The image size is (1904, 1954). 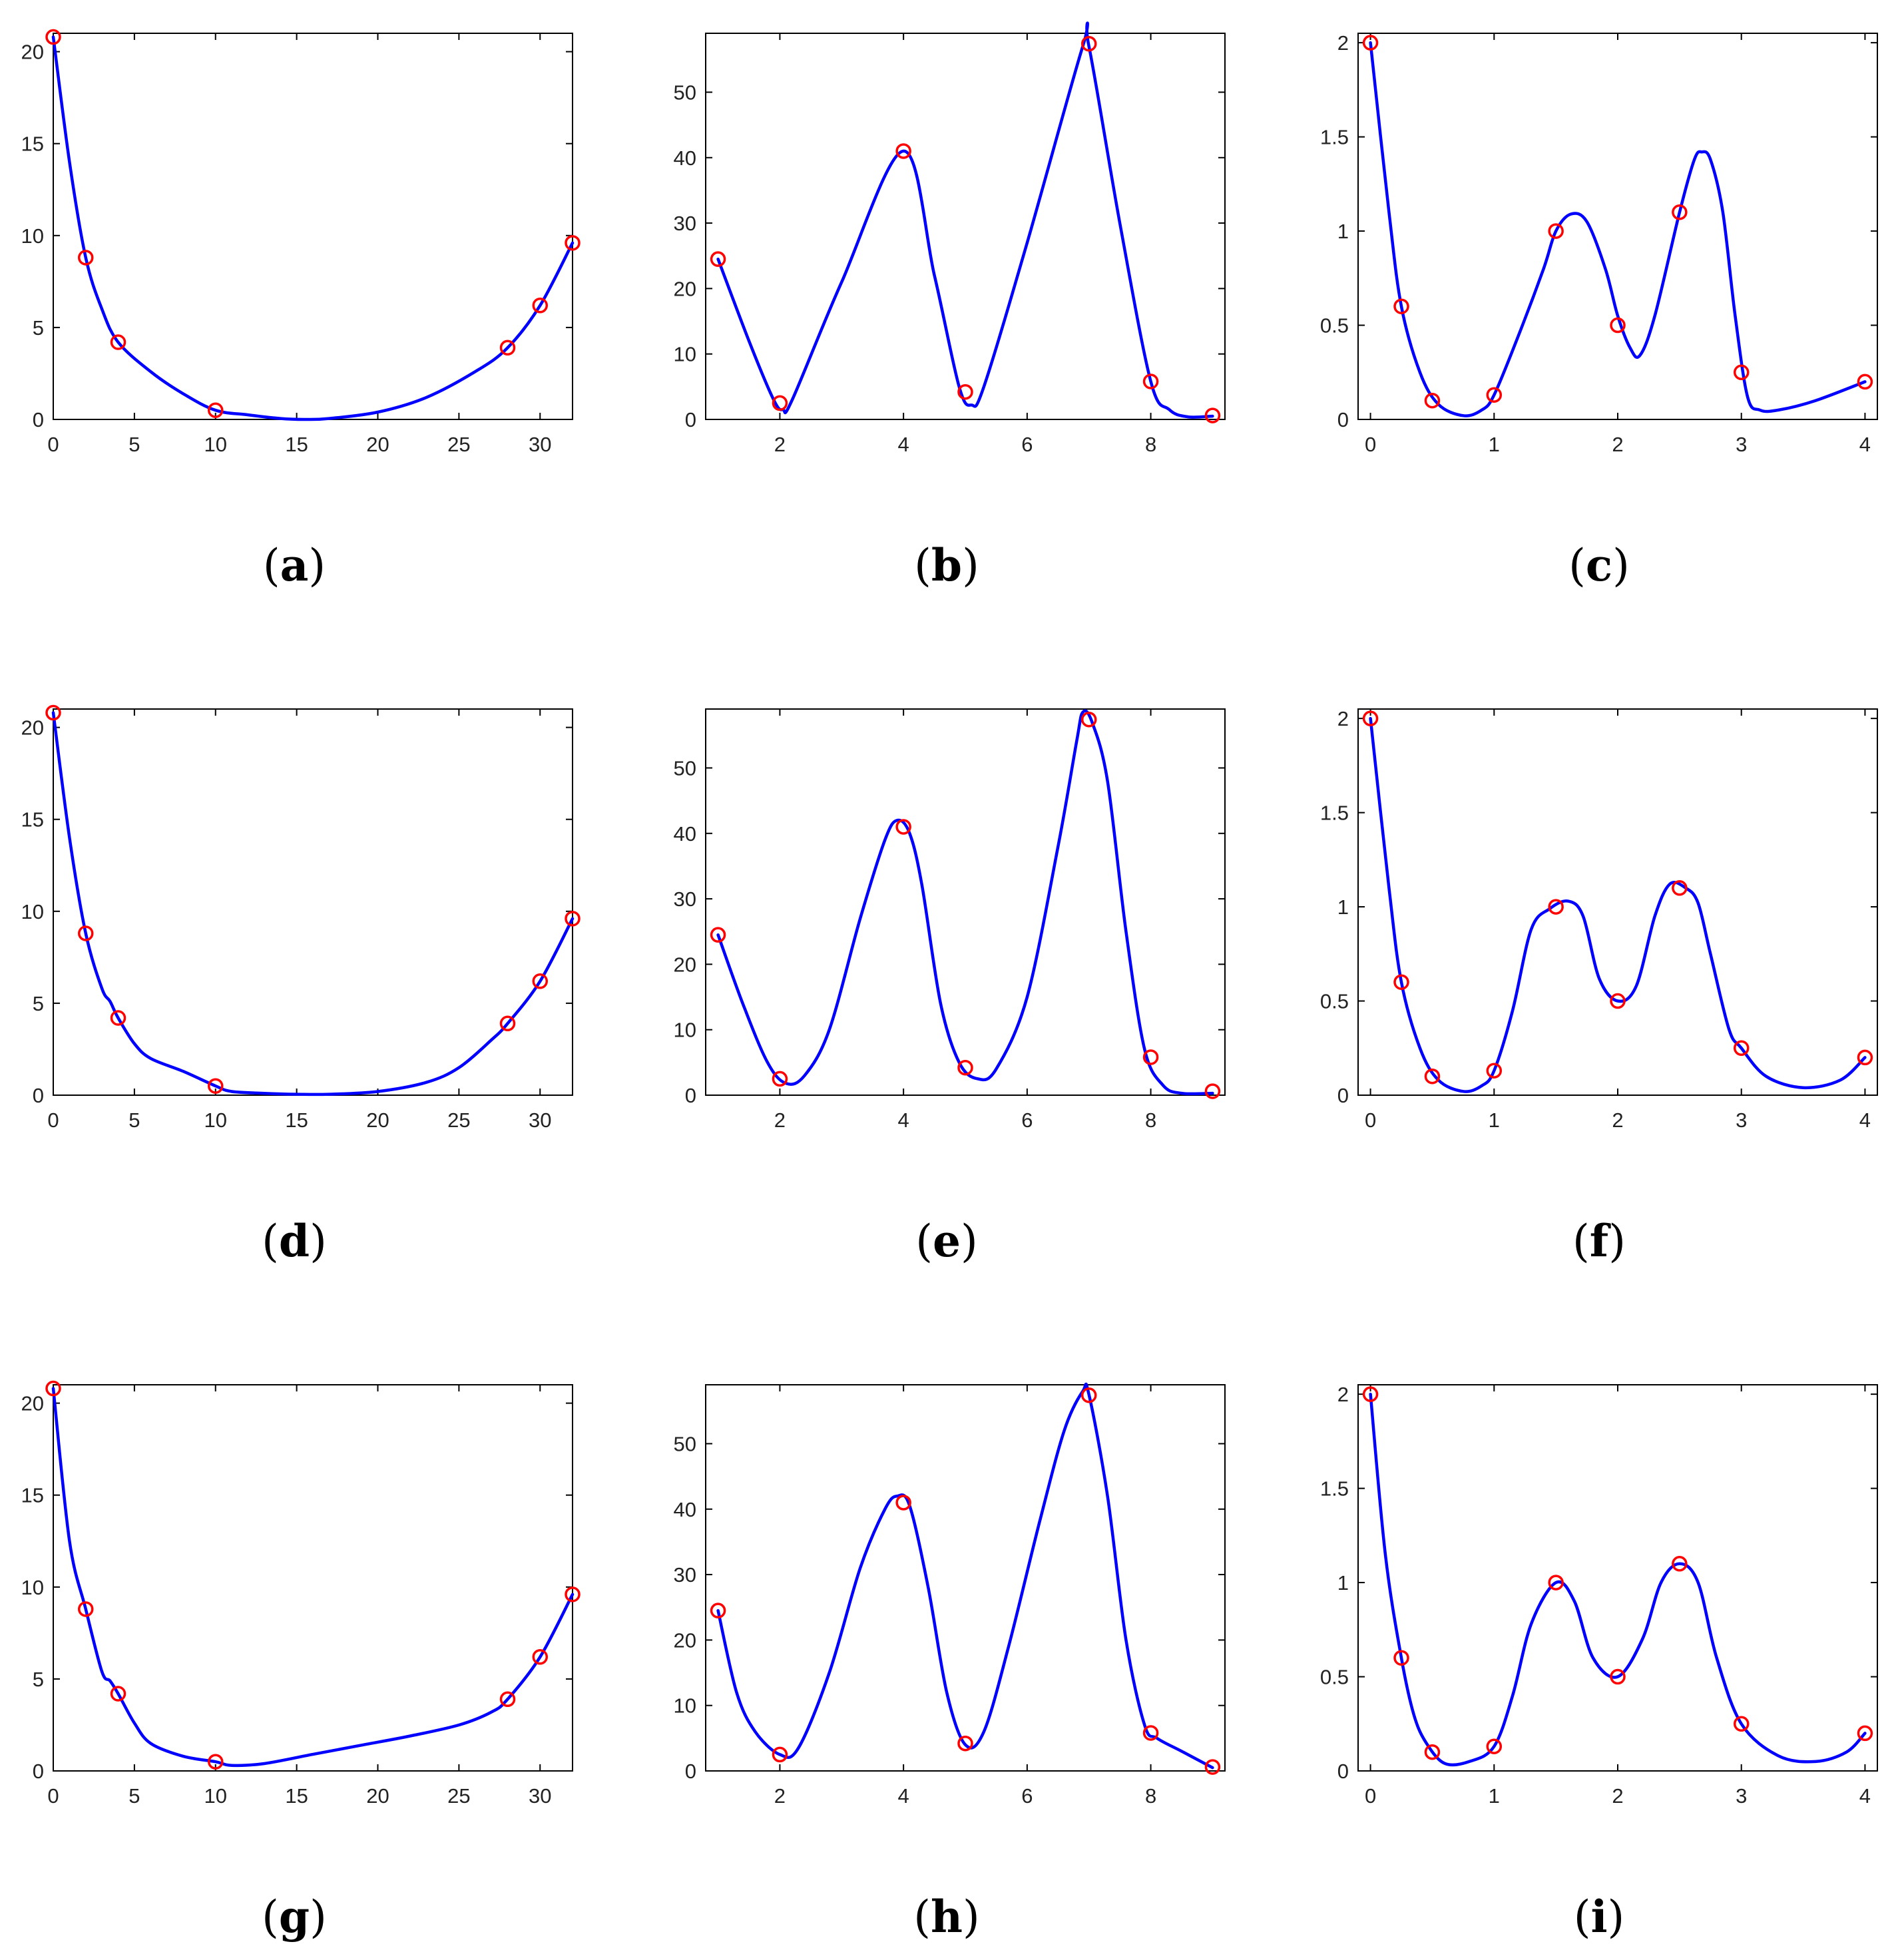 I want to click on caption-d-letter: d, so click(x=294, y=1241).